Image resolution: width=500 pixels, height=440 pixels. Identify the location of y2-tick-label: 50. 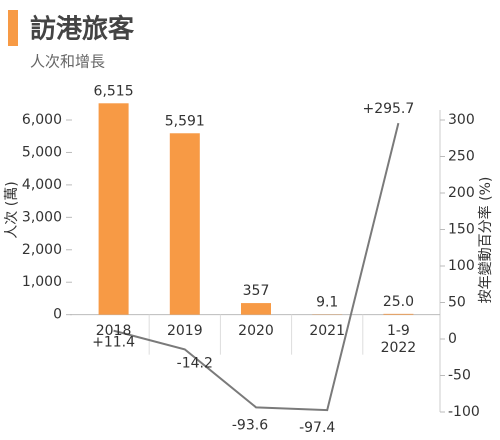
(457, 303).